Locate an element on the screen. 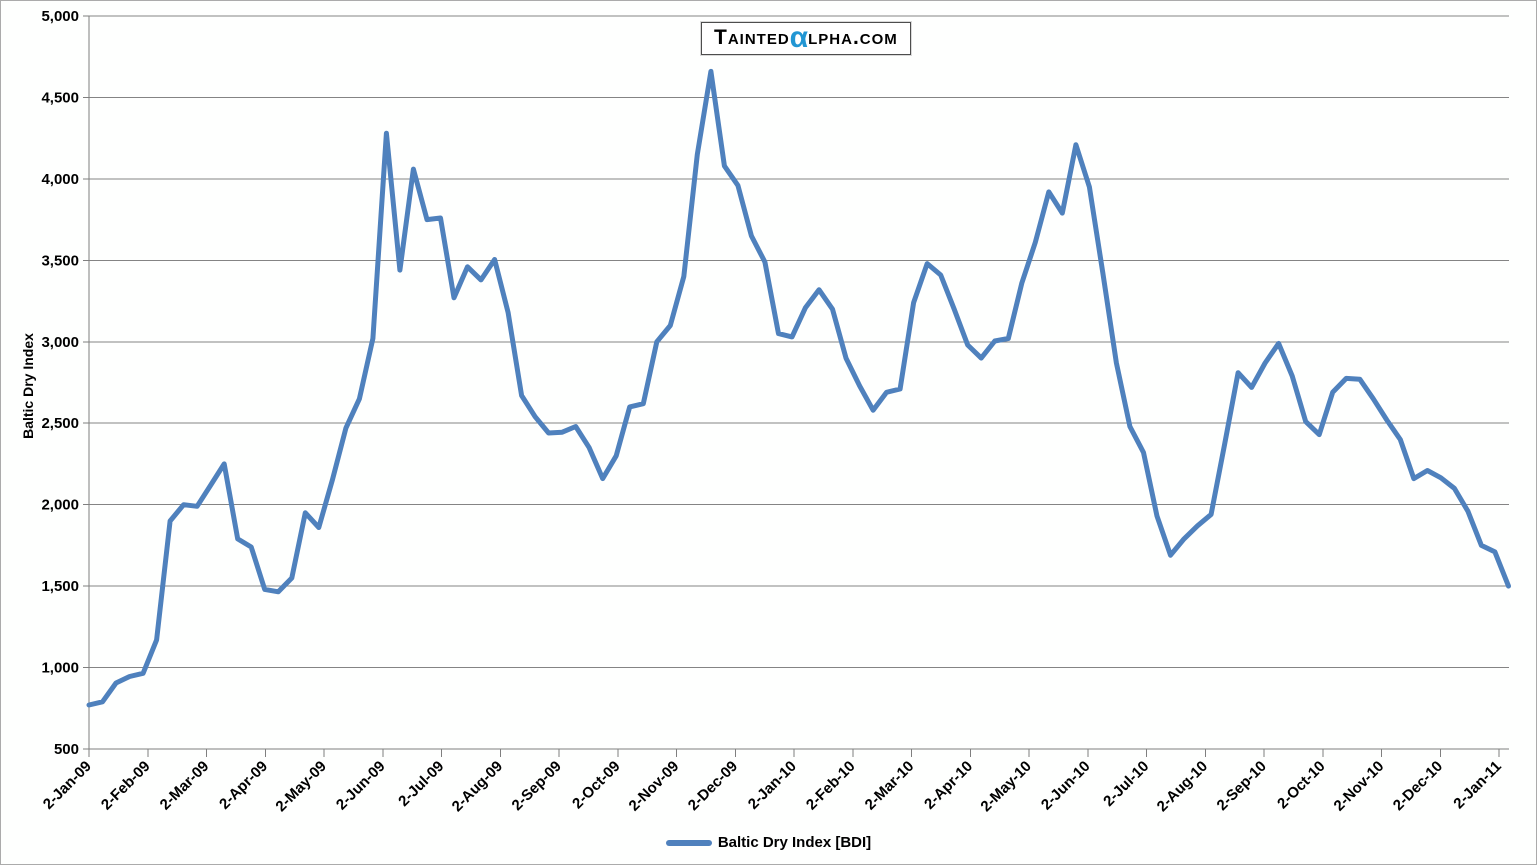 The image size is (1537, 865). svg-text: 2-Apr-10 is located at coordinates (948, 785).